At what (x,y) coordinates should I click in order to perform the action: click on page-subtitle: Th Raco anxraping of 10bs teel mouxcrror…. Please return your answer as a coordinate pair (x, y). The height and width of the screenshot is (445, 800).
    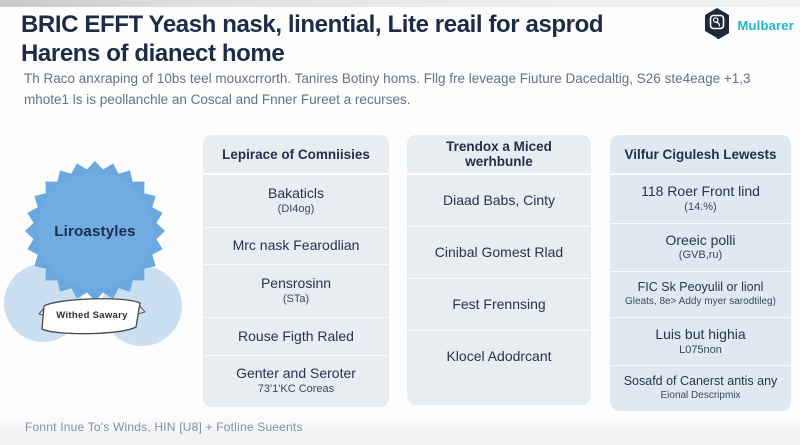
    Looking at the image, I should click on (387, 89).